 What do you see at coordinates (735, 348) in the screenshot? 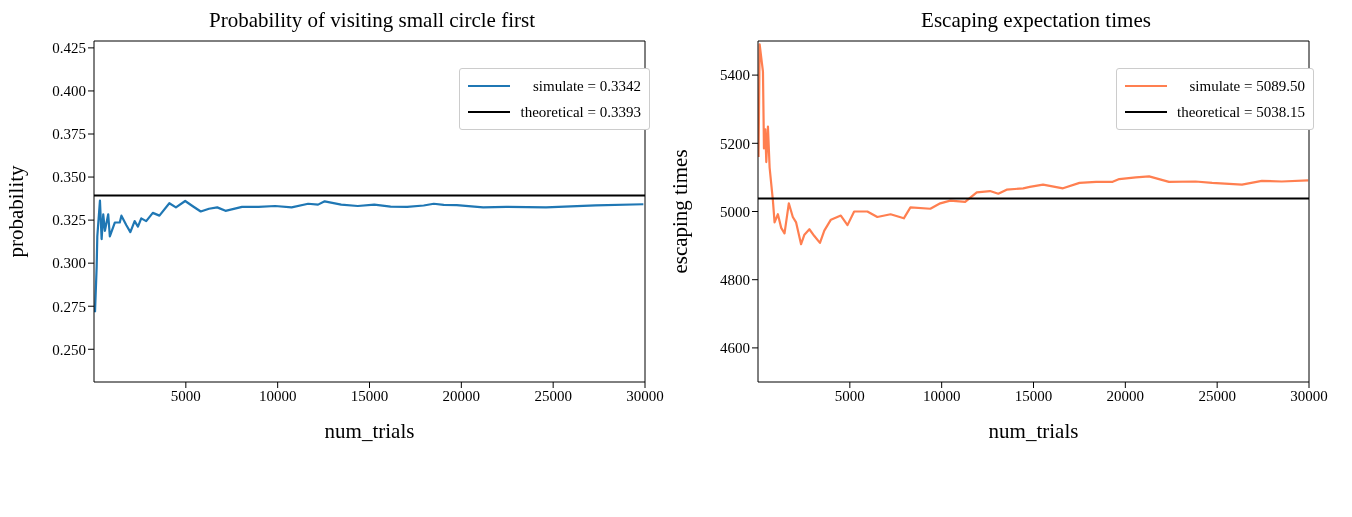
I see `y-tick-label: 4600` at bounding box center [735, 348].